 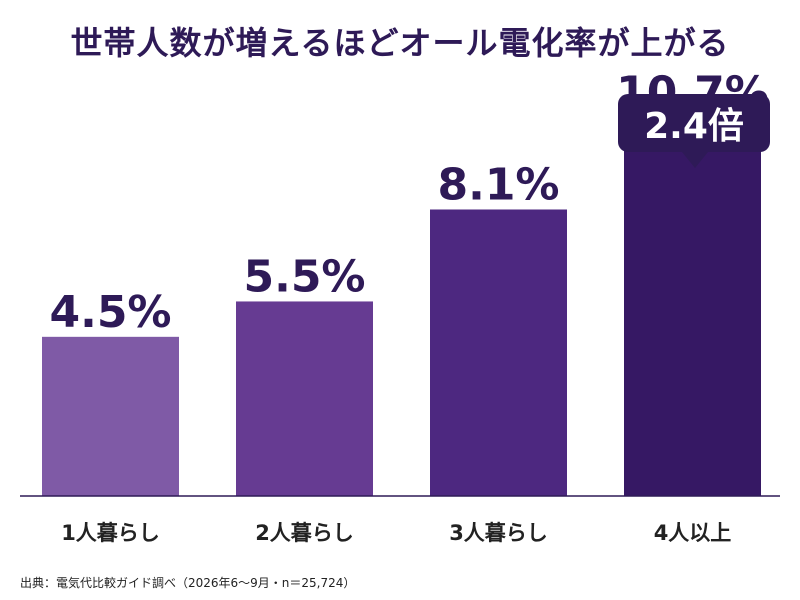 I want to click on category-label-4: 4人以上, so click(x=693, y=533).